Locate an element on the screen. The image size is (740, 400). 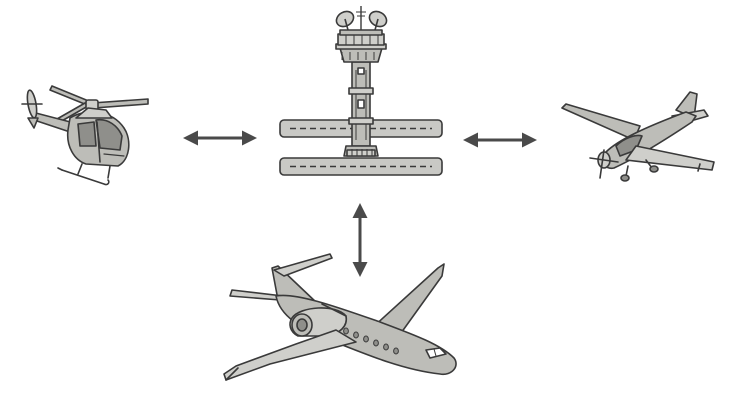
control-tower-icon is located at coordinates (361, 91).